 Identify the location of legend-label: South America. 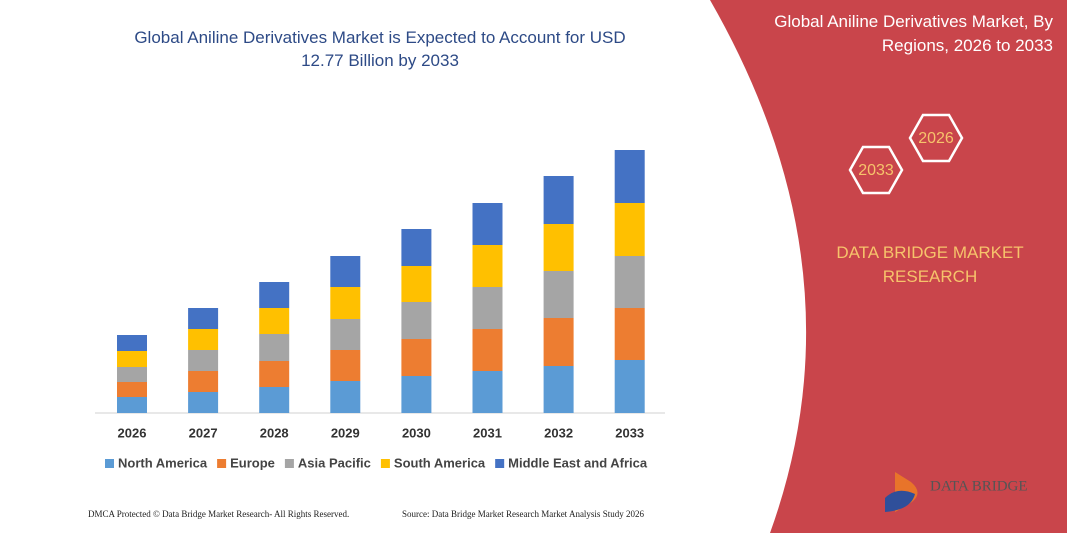
(440, 462).